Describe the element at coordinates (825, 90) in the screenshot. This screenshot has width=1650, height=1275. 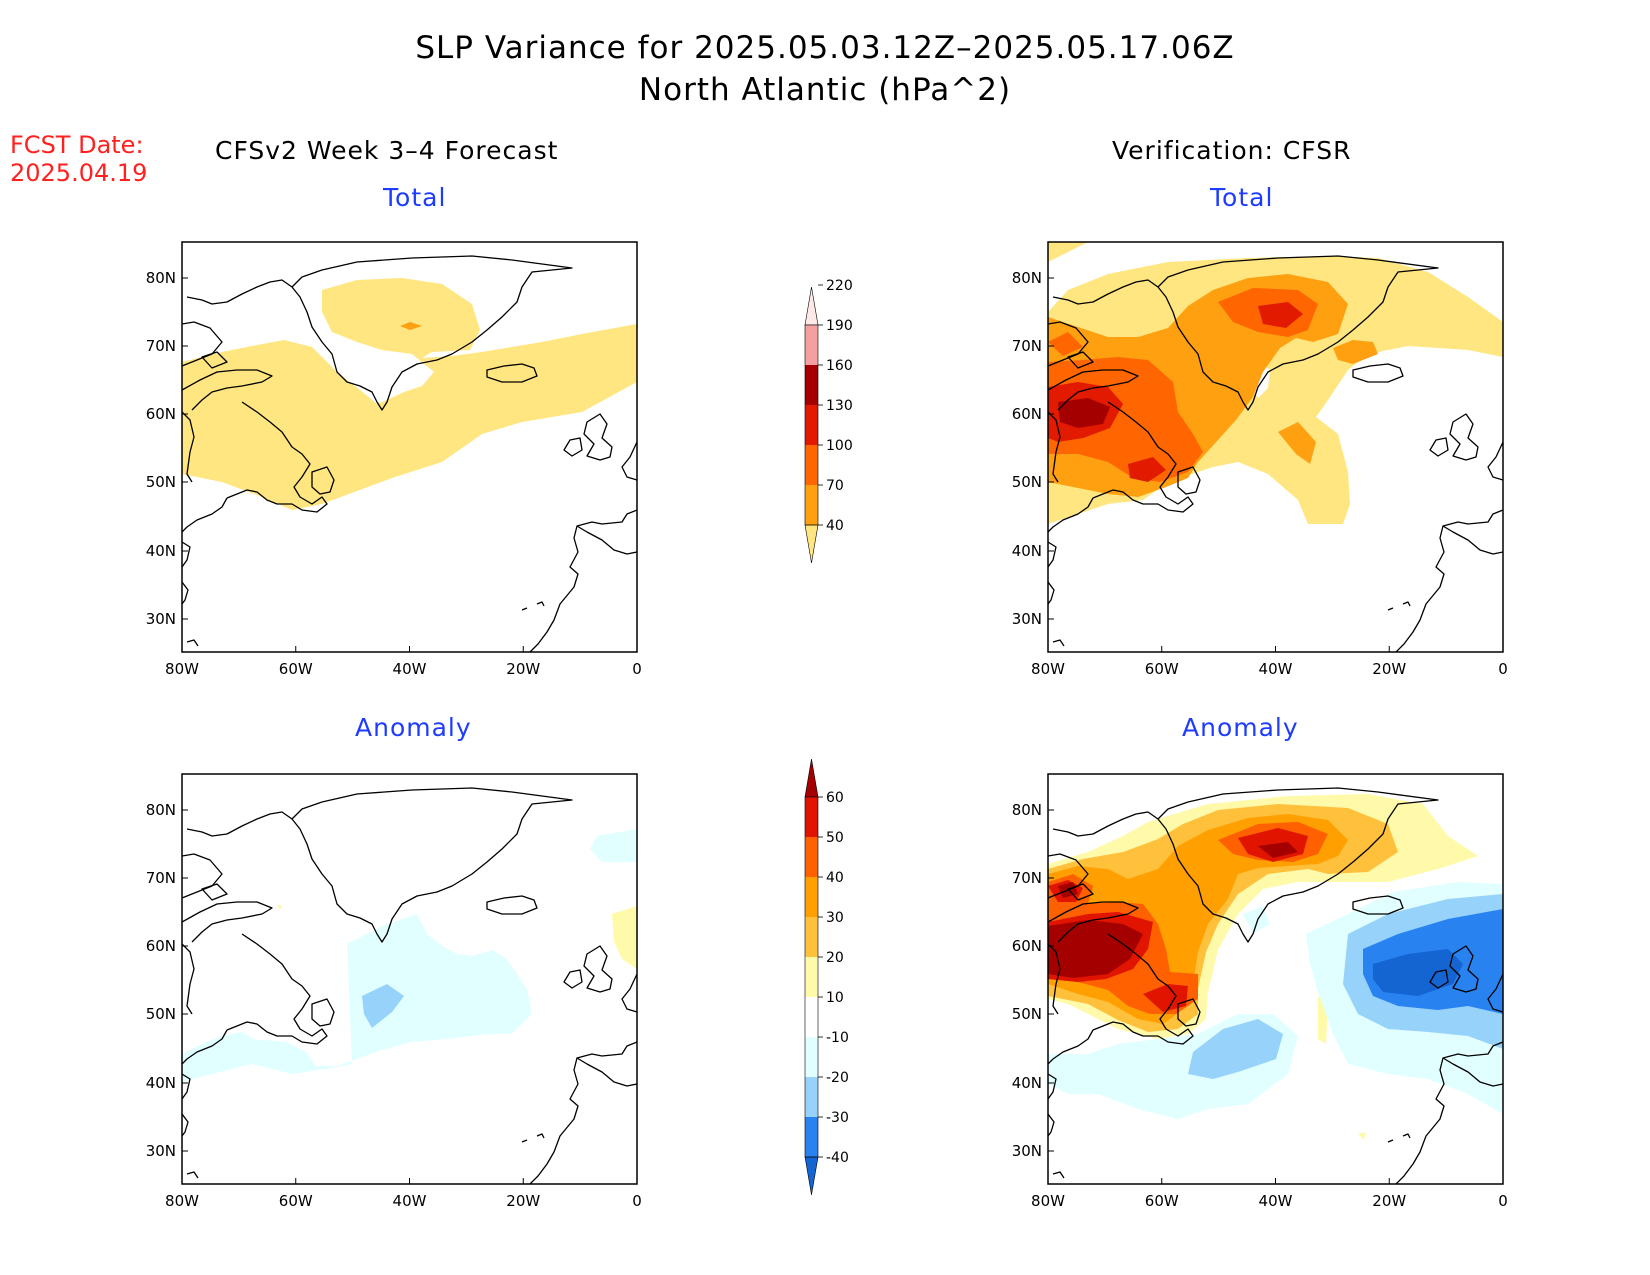
I see `main-subtitle: North Atlantic (hPa^2)` at that location.